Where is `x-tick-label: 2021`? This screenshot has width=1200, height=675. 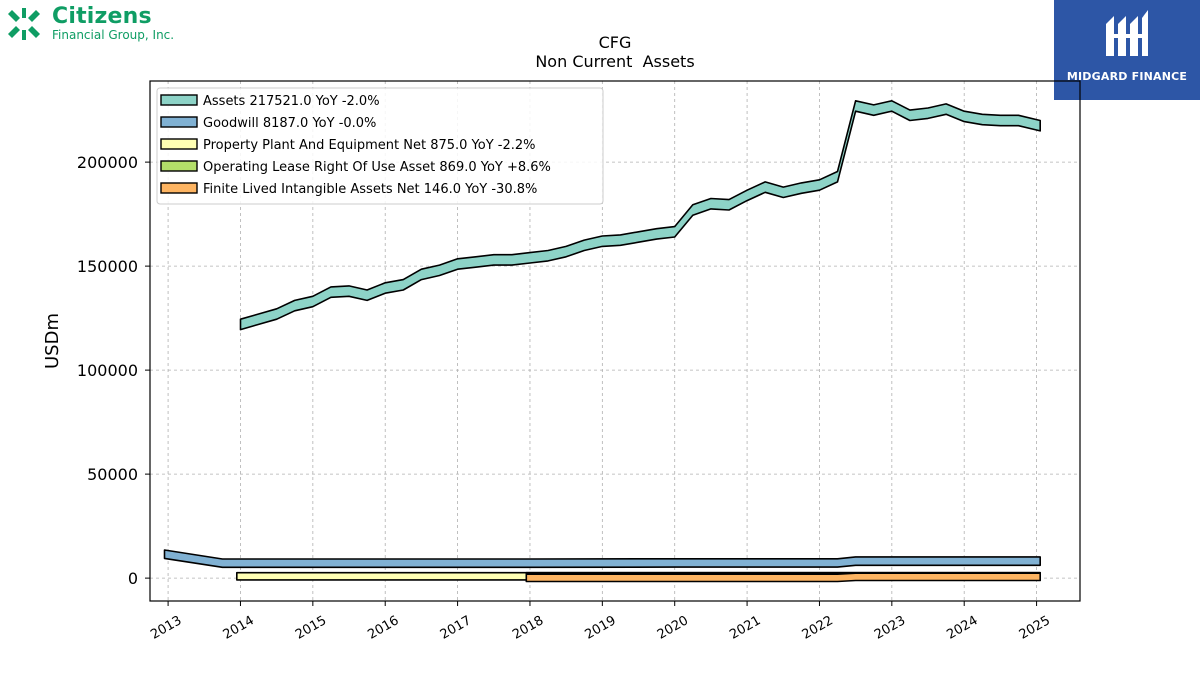
x-tick-label: 2021 is located at coordinates (745, 628).